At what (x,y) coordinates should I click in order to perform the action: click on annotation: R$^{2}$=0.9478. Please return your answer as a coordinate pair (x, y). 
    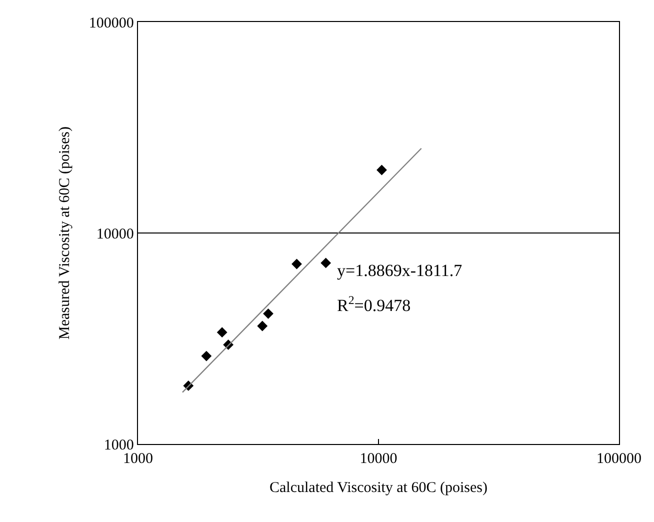
    Looking at the image, I should click on (374, 304).